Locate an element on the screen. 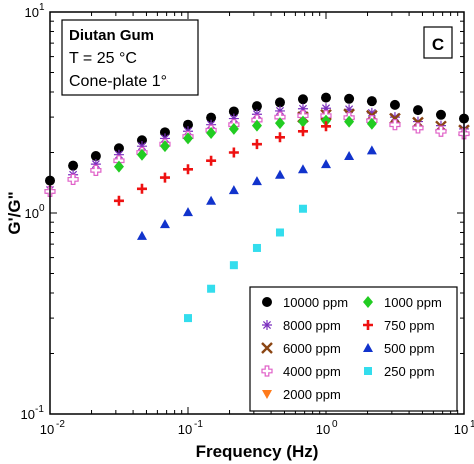  panel-label: C is located at coordinates (438, 44).